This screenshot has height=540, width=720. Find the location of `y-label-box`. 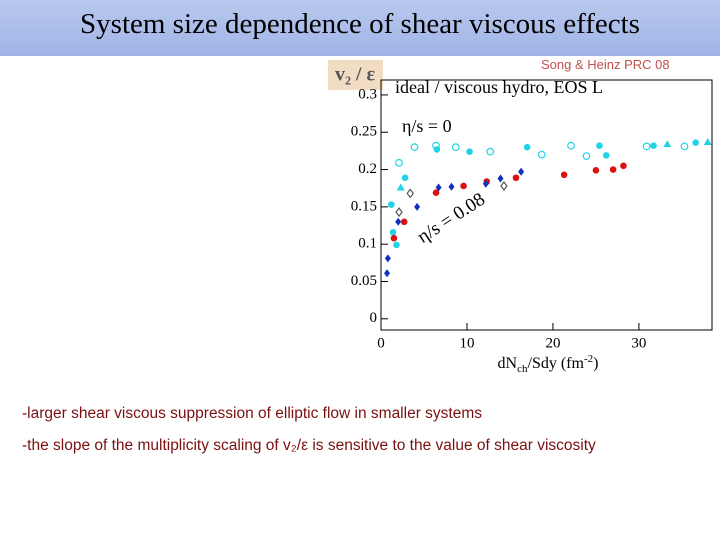

y-label-box is located at coordinates (355, 75).